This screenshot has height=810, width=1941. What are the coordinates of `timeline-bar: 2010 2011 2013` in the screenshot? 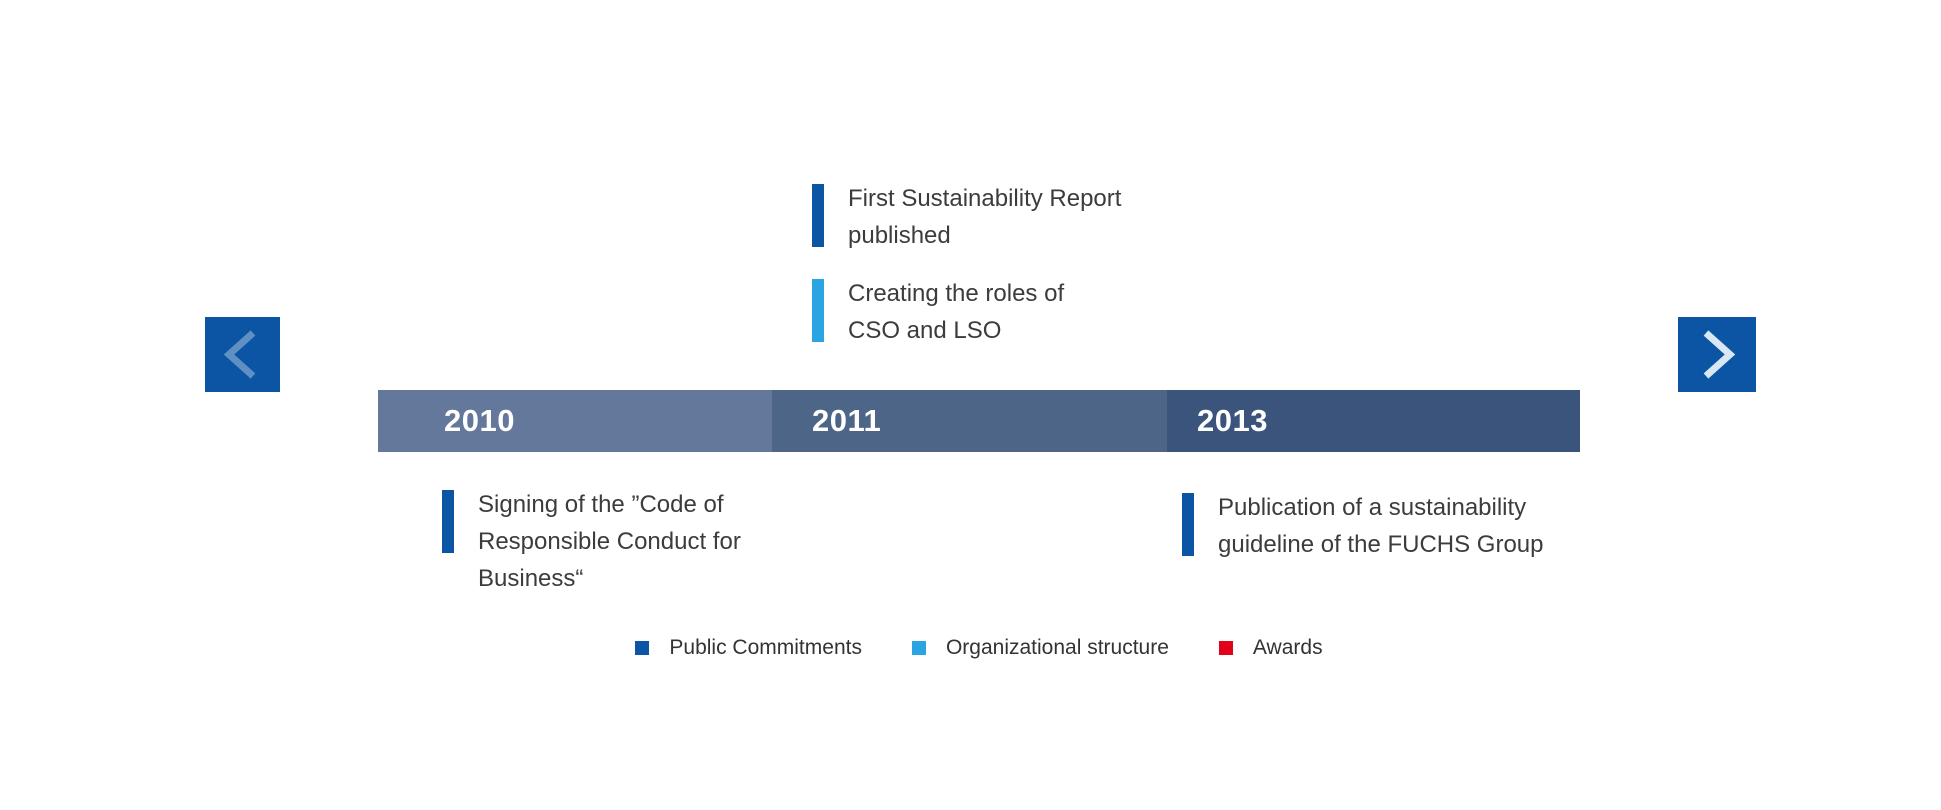 It's located at (979, 421).